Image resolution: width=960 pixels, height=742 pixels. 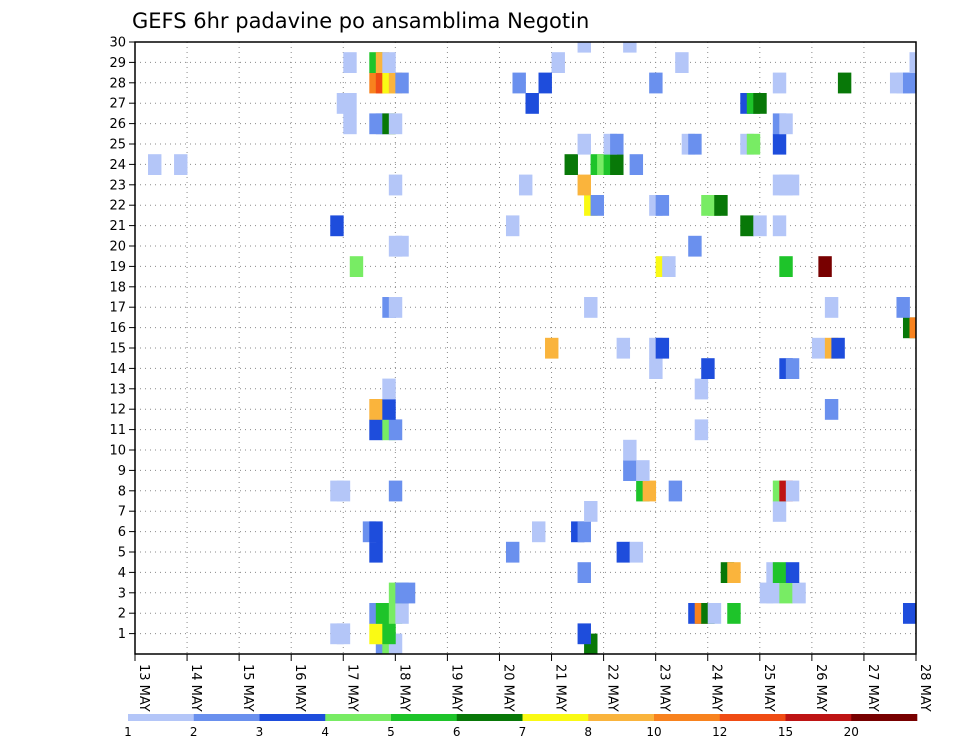 What do you see at coordinates (117, 369) in the screenshot?
I see `y-tick-label: 14` at bounding box center [117, 369].